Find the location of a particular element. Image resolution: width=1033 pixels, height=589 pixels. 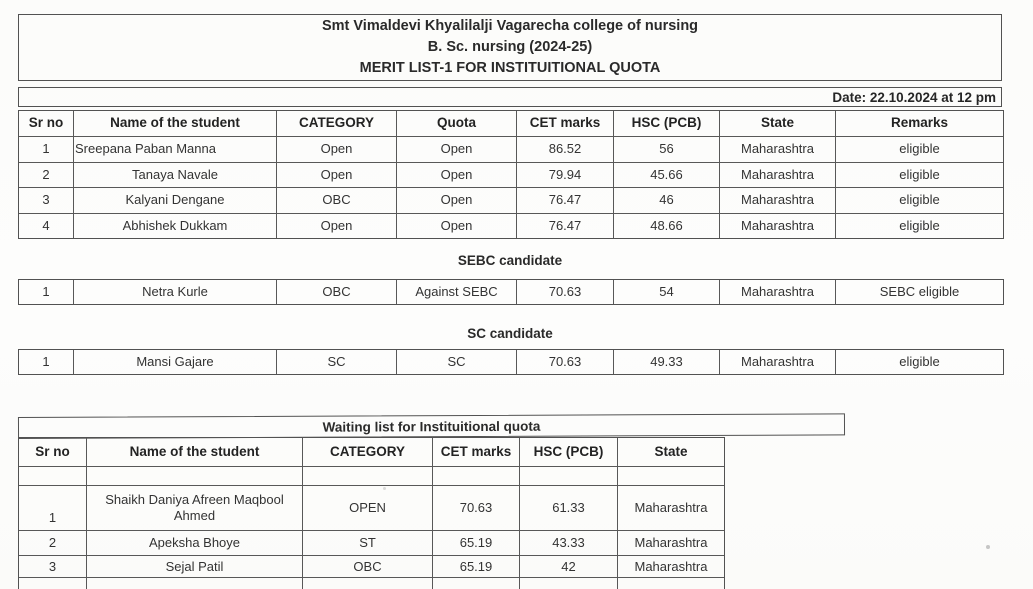

table-cell: Sreepana Paban Manna is located at coordinates (174, 149).